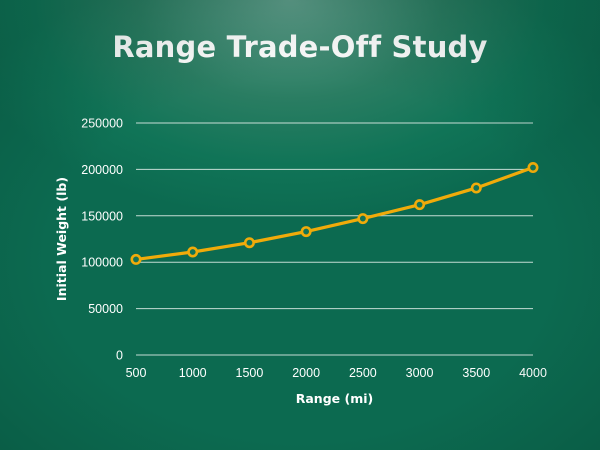 This screenshot has width=600, height=450. Describe the element at coordinates (476, 373) in the screenshot. I see `x-tick-label: 3500` at that location.